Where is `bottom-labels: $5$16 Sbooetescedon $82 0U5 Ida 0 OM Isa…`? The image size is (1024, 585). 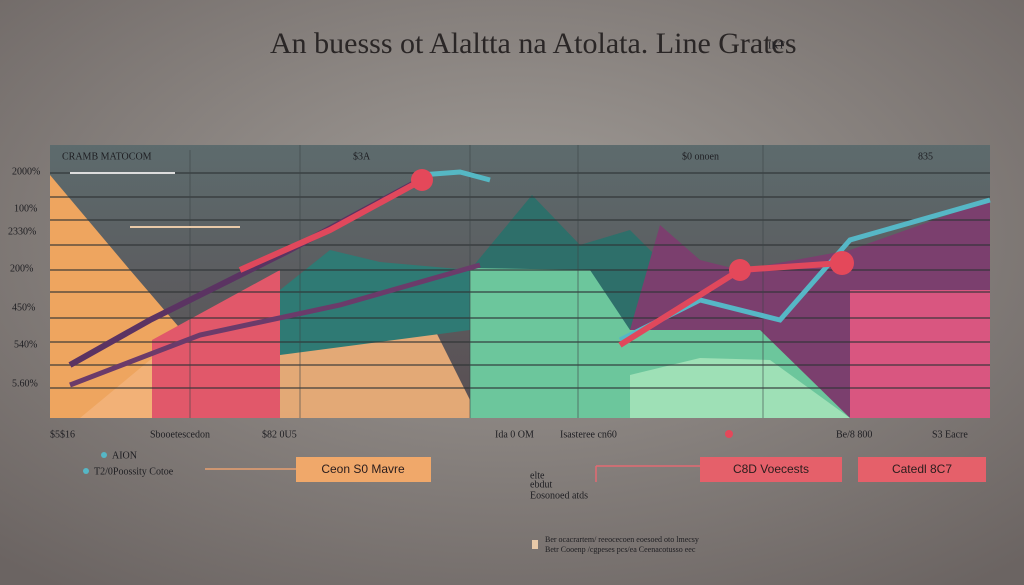 bottom-labels: $5$16 Sbooetescedon $82 0U5 Ida 0 OM Isa… is located at coordinates (509, 434).